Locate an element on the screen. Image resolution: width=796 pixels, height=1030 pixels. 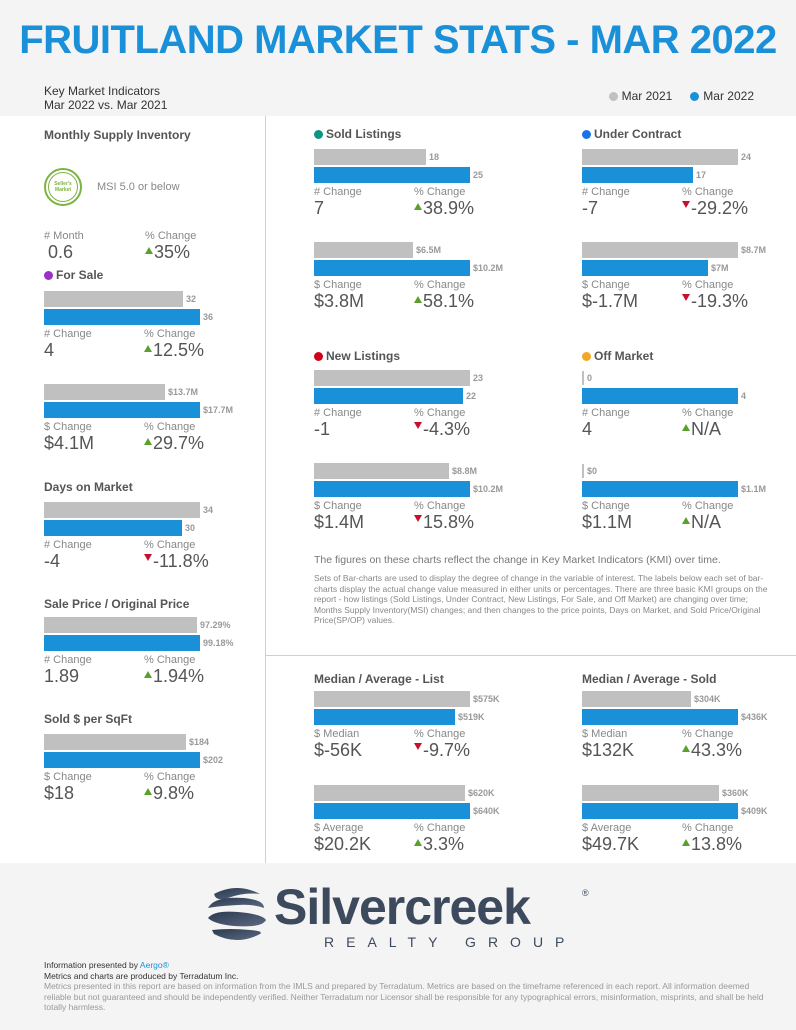
bar-chart-for-sale-dollar: $13.7M $17.7M is located at coordinates (159, 401).